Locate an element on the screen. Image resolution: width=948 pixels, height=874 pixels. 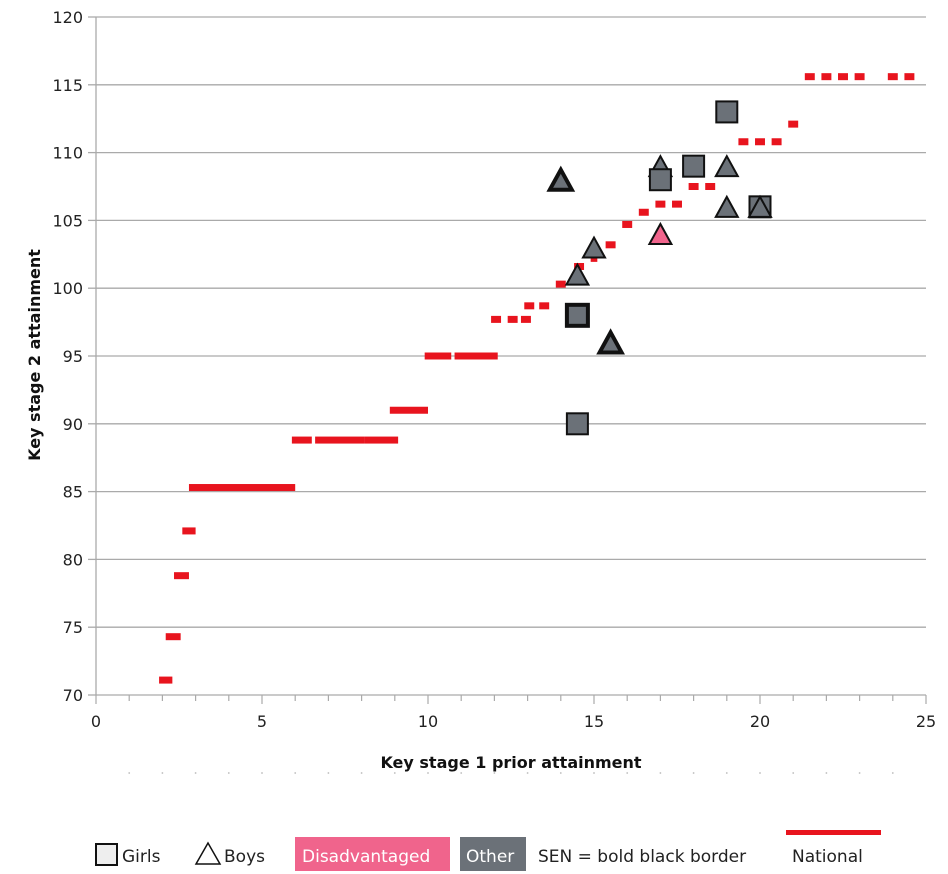
x-tick-label: 15 is located at coordinates (594, 721).